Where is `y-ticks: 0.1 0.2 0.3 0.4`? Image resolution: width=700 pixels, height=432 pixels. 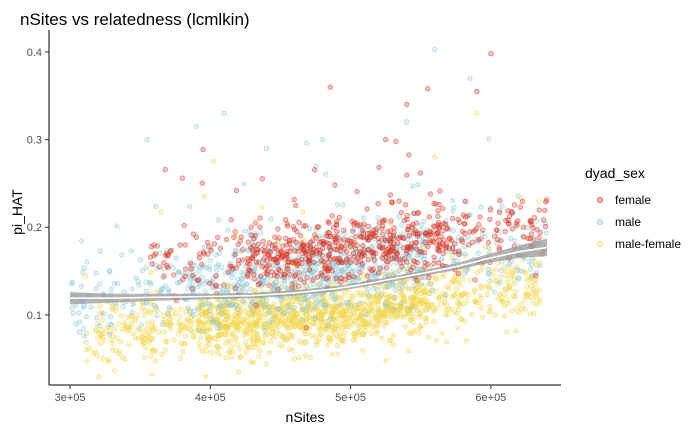 y-ticks: 0.1 0.2 0.3 0.4 is located at coordinates (38, 184).